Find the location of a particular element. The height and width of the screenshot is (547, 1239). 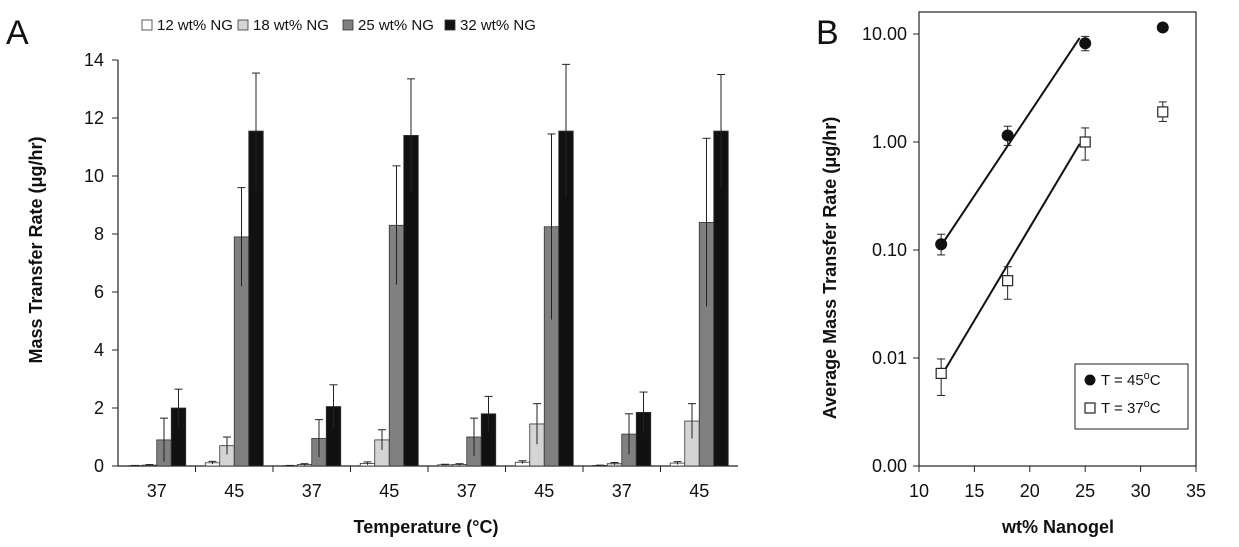

panel-a-y-tick-label: 10 is located at coordinates (94, 176).